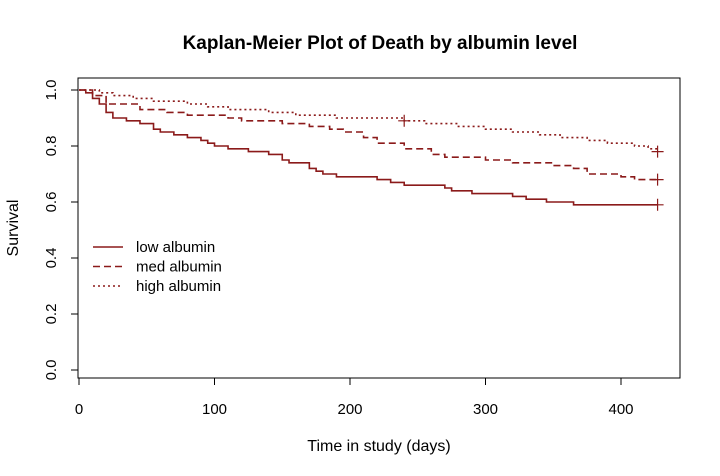 Image resolution: width=720 pixels, height=476 pixels. What do you see at coordinates (51, 202) in the screenshot?
I see `y-tick-label: 0.6` at bounding box center [51, 202].